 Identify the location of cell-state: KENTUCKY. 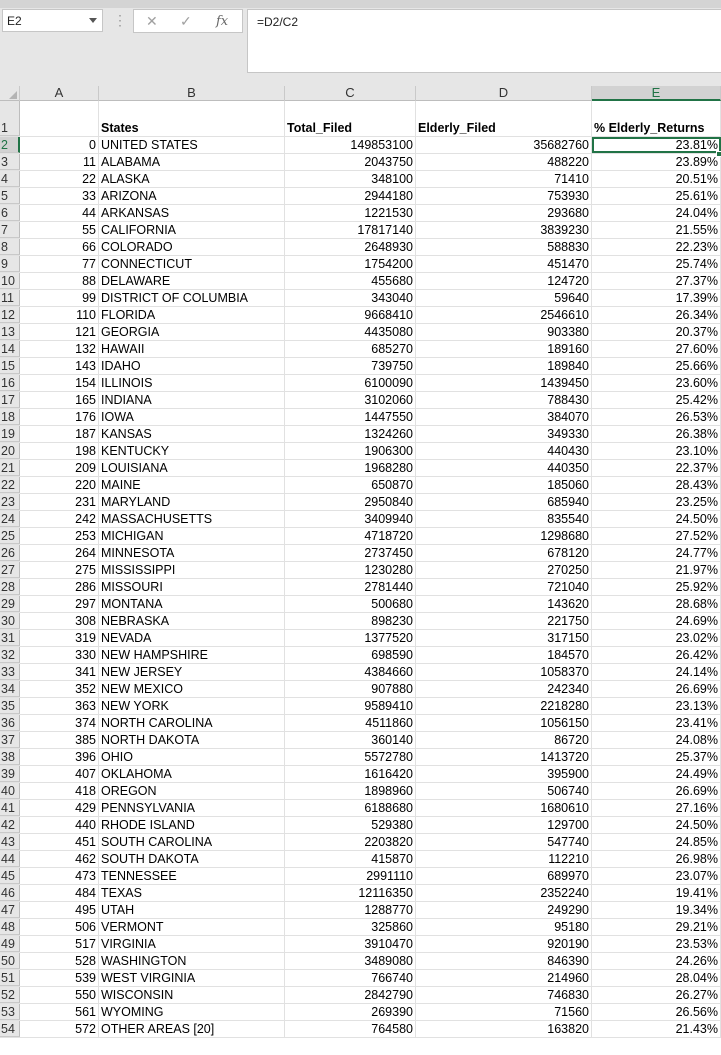
(192, 451).